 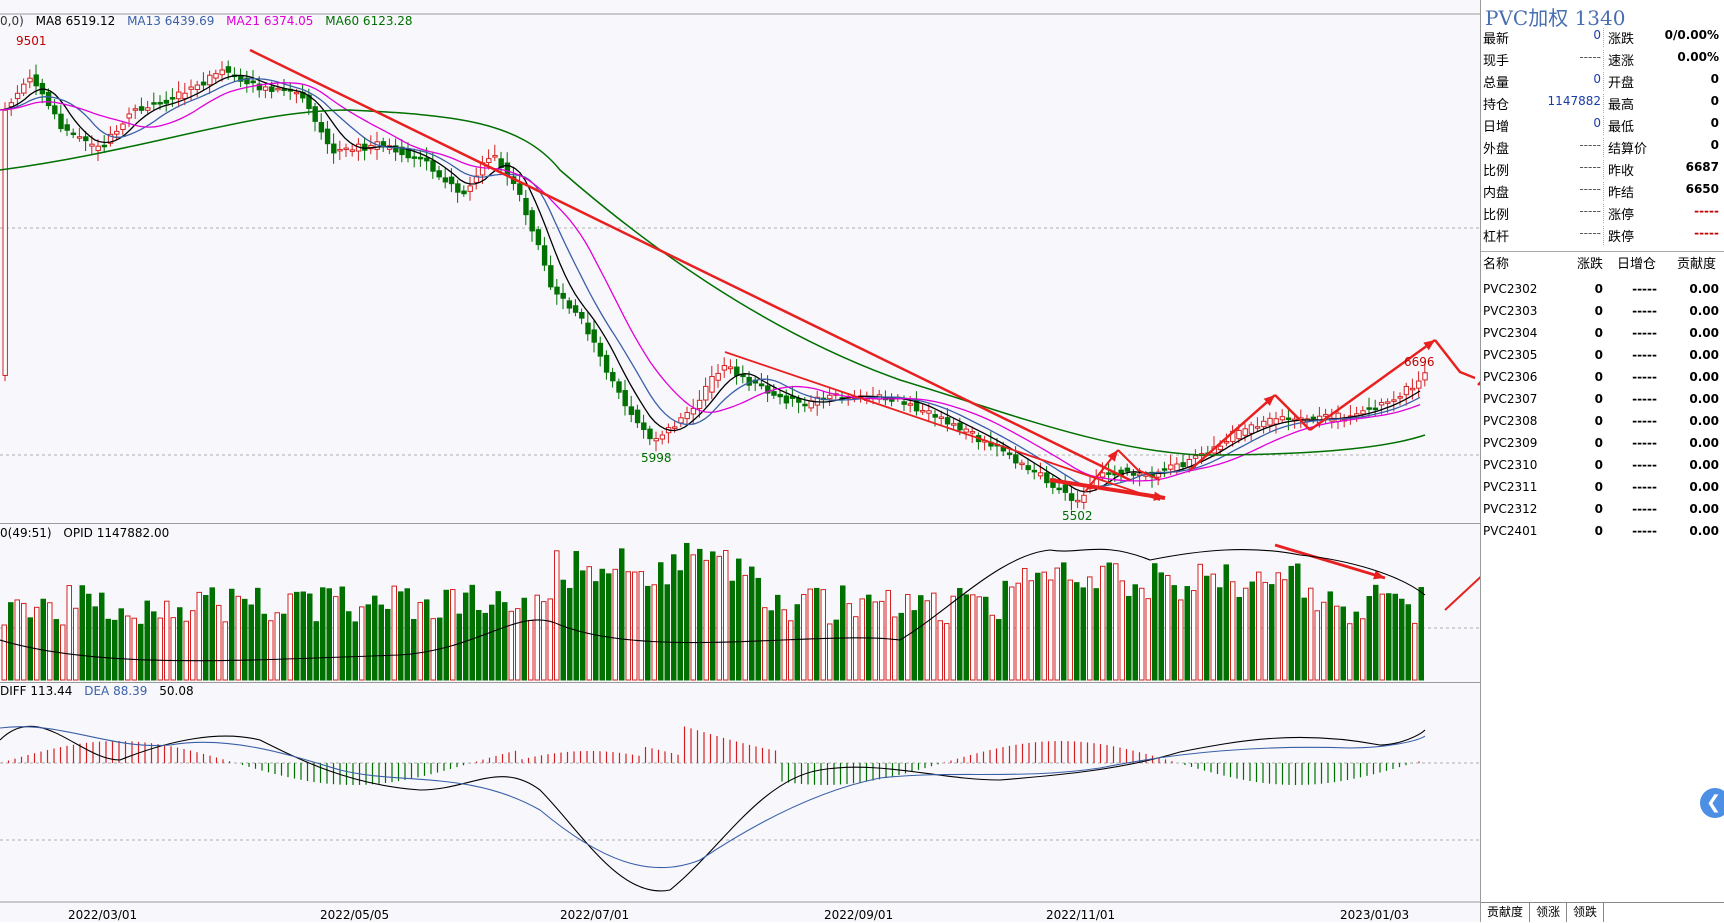 I want to click on contract-list-row: PVC2305 0 ----- 0.00, so click(x=1602, y=355).